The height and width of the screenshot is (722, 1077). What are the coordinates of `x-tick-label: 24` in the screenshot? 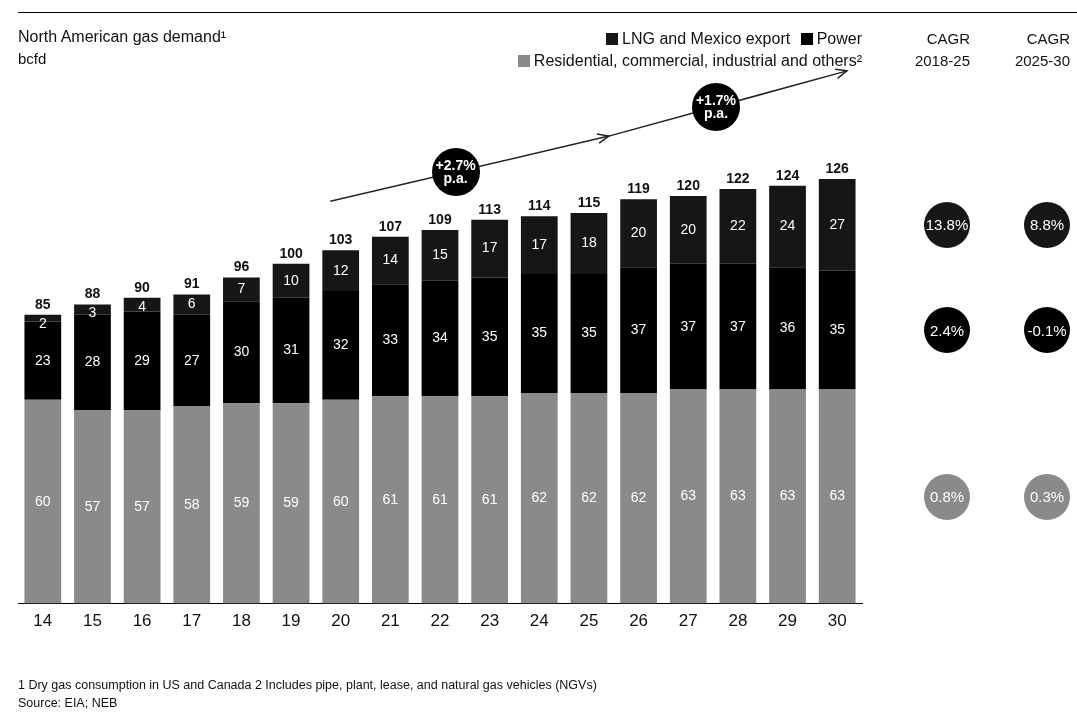 It's located at (539, 621).